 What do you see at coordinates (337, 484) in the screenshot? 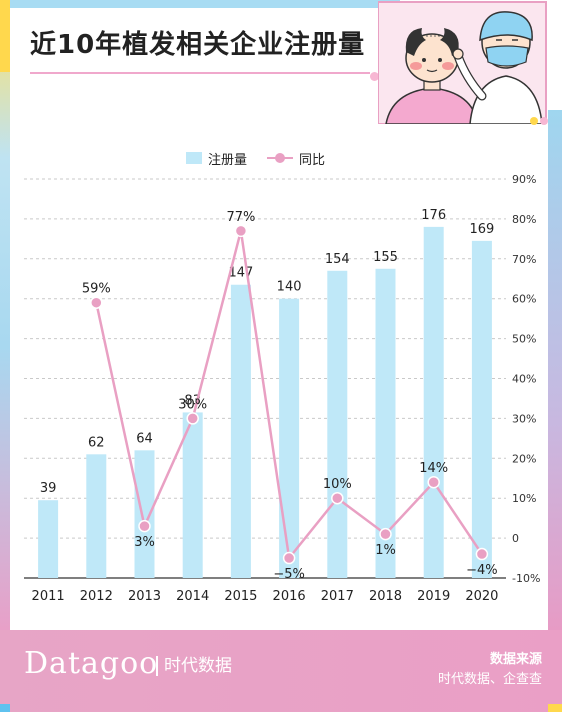
I see `yoy-value-label: 10%` at bounding box center [337, 484].